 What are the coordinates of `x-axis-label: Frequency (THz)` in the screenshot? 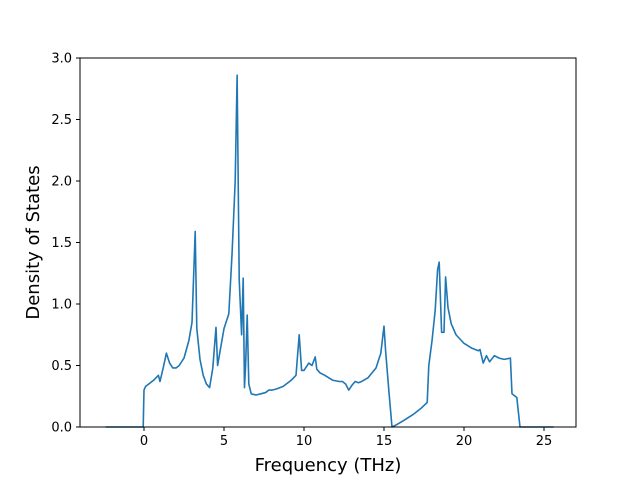 It's located at (328, 465).